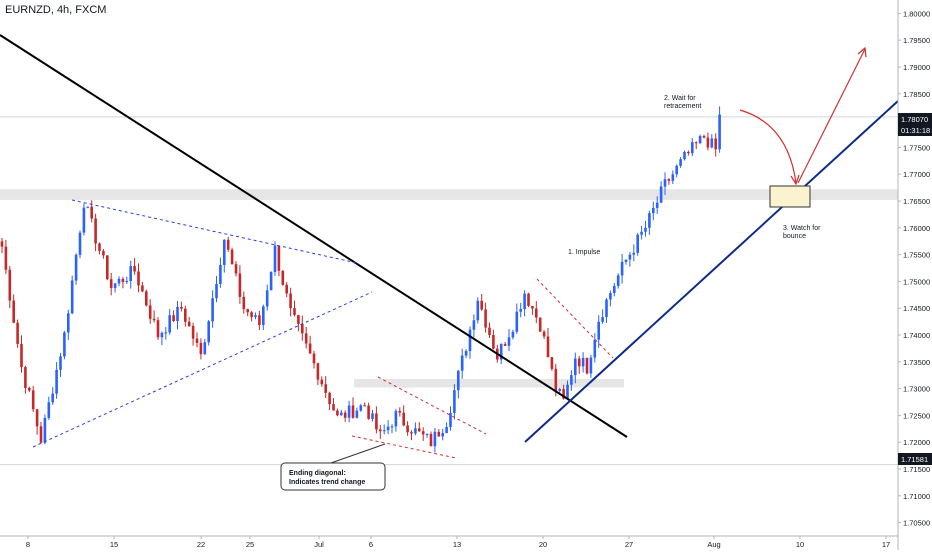 This screenshot has width=932, height=555. Describe the element at coordinates (795, 180) in the screenshot. I see `retracement-arrow-head` at that location.